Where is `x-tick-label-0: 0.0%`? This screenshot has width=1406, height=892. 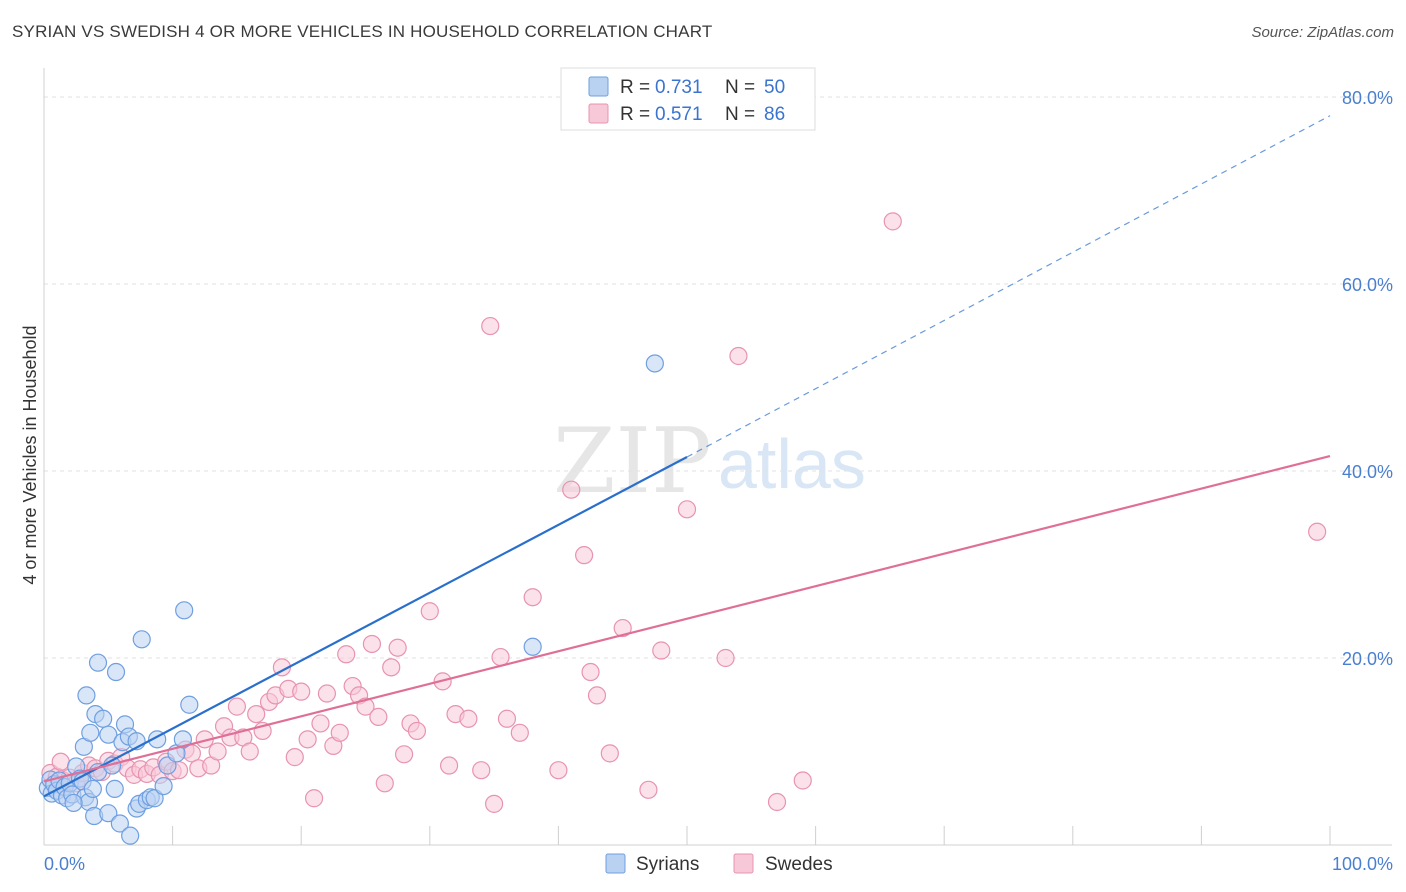 x-tick-label-0: 0.0% is located at coordinates (64, 864).